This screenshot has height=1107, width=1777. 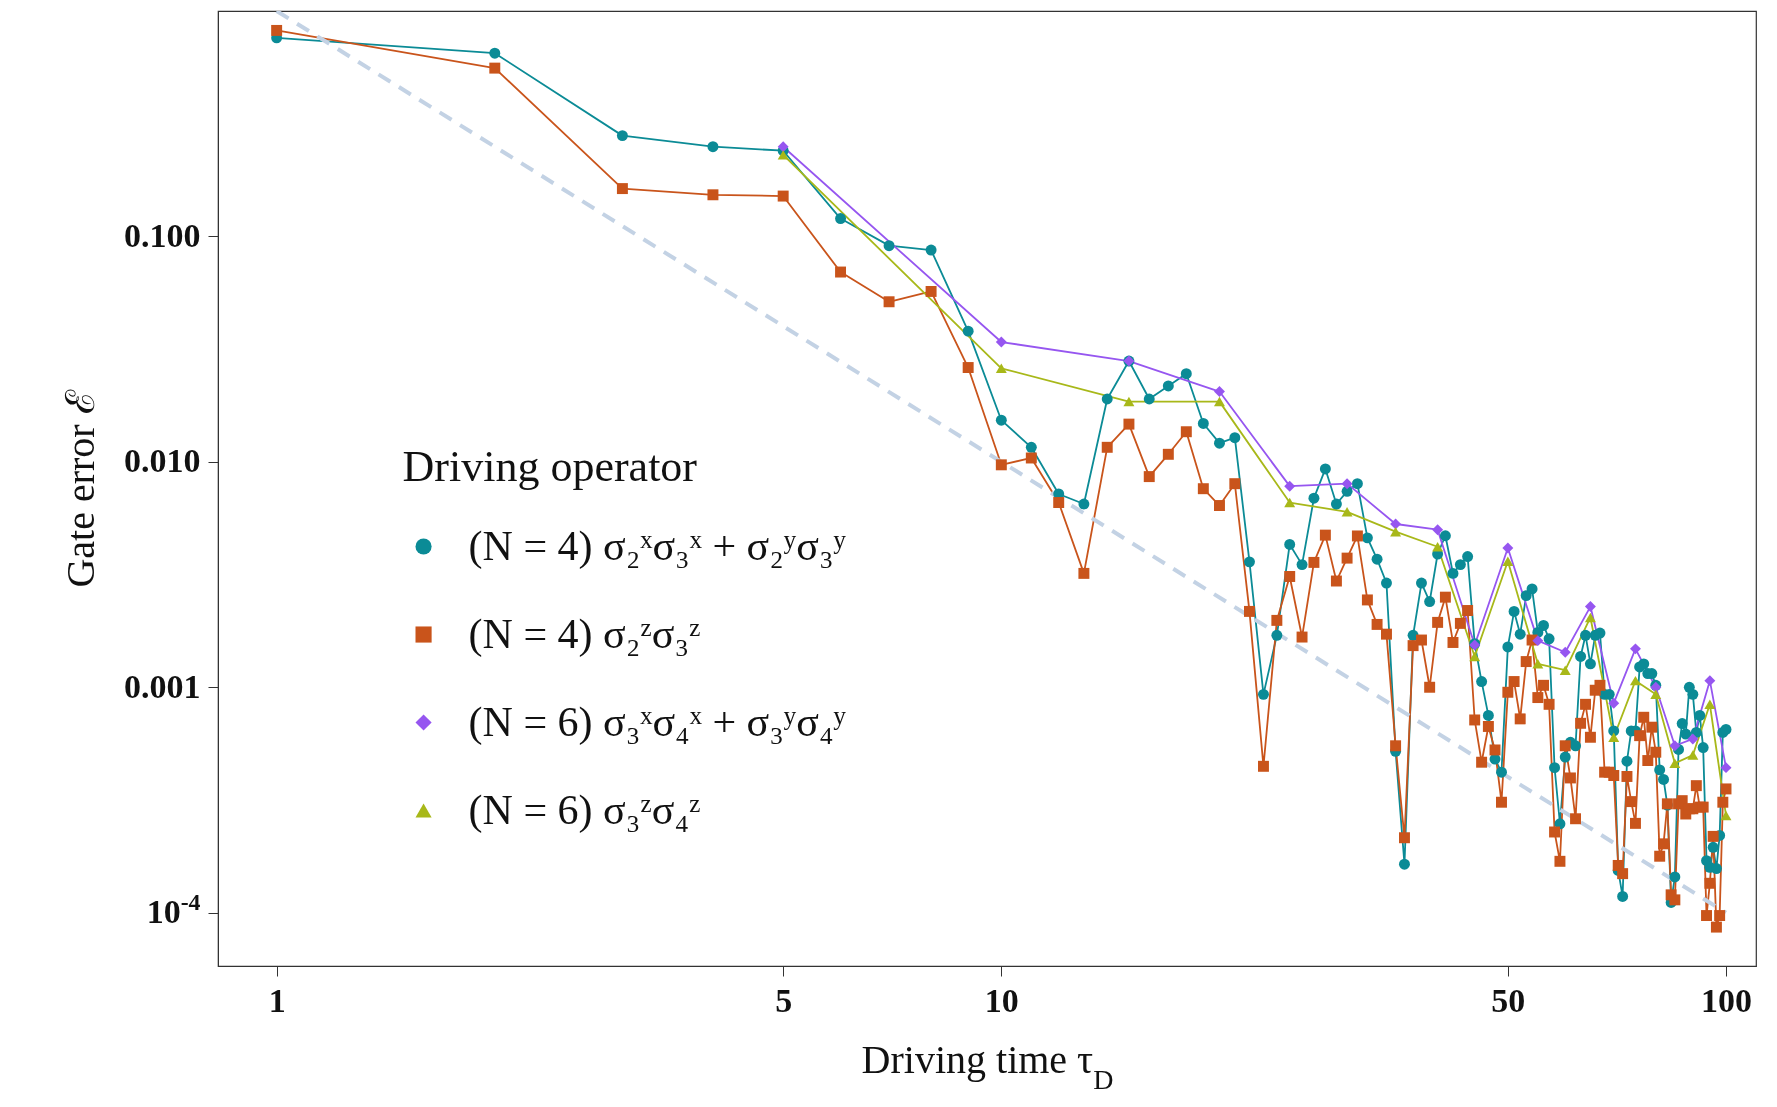 I want to click on x-tick-label: 100, so click(x=1726, y=1000).